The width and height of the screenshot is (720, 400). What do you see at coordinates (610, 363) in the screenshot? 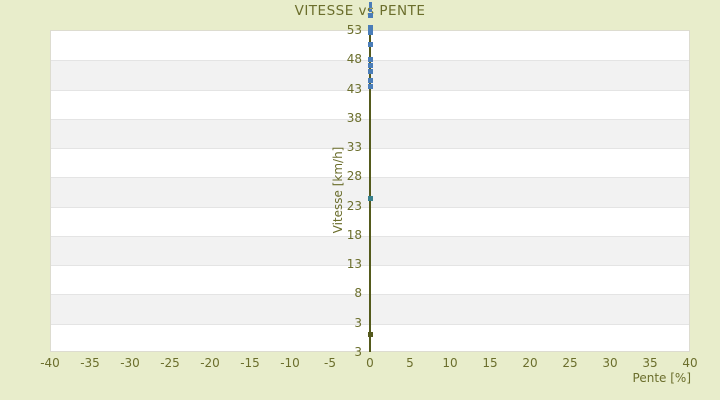
I see `x-tick-label: 30` at bounding box center [610, 363].